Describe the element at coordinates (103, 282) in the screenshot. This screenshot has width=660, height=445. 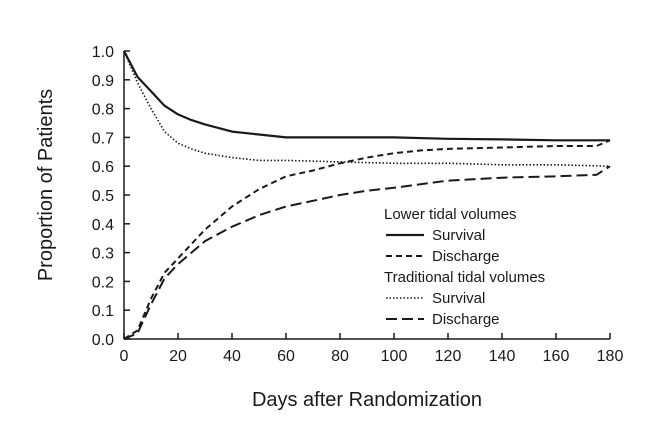
I see `y-tick-label: 0.2` at that location.